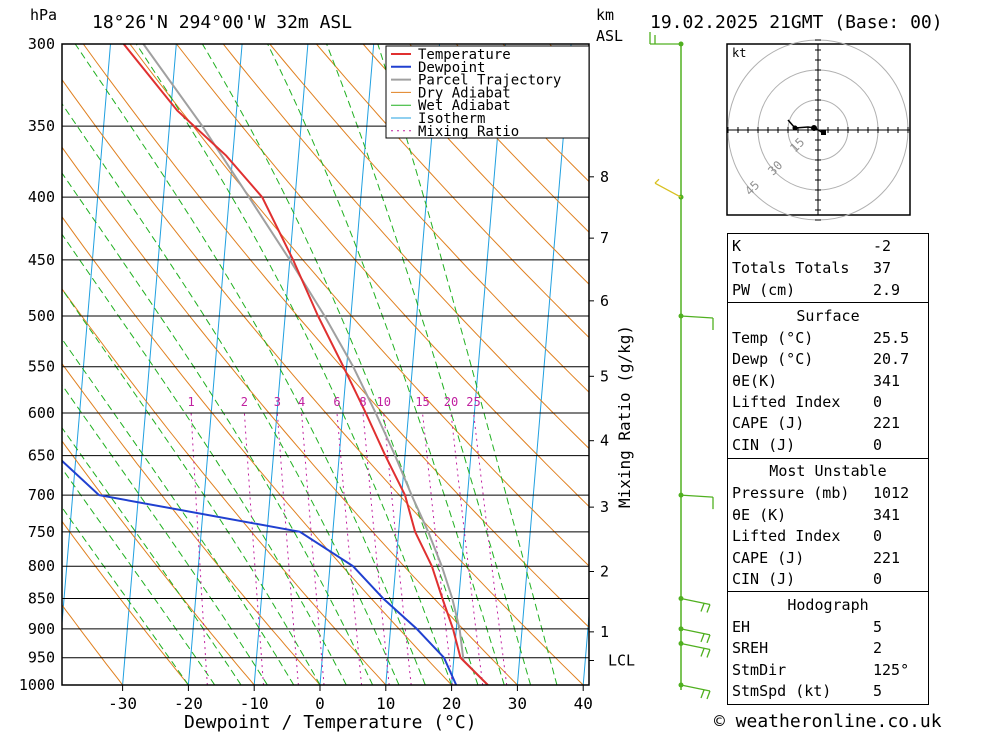 The image size is (1000, 733). Describe the element at coordinates (254, 703) in the screenshot. I see `temperature-tick-label: -10` at that location.